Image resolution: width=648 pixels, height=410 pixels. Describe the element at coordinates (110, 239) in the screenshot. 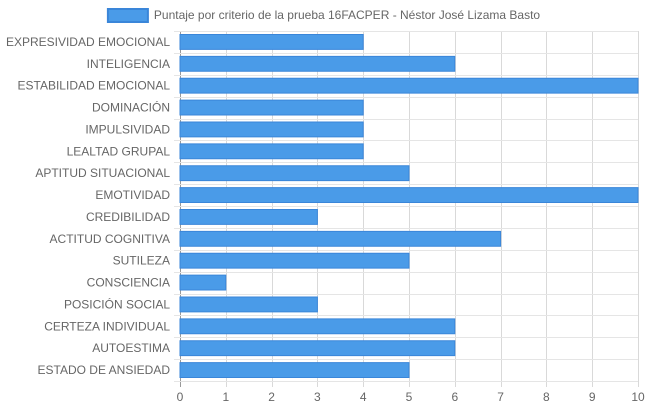

I see `category-label: ACTITUD COGNITIVA` at that location.